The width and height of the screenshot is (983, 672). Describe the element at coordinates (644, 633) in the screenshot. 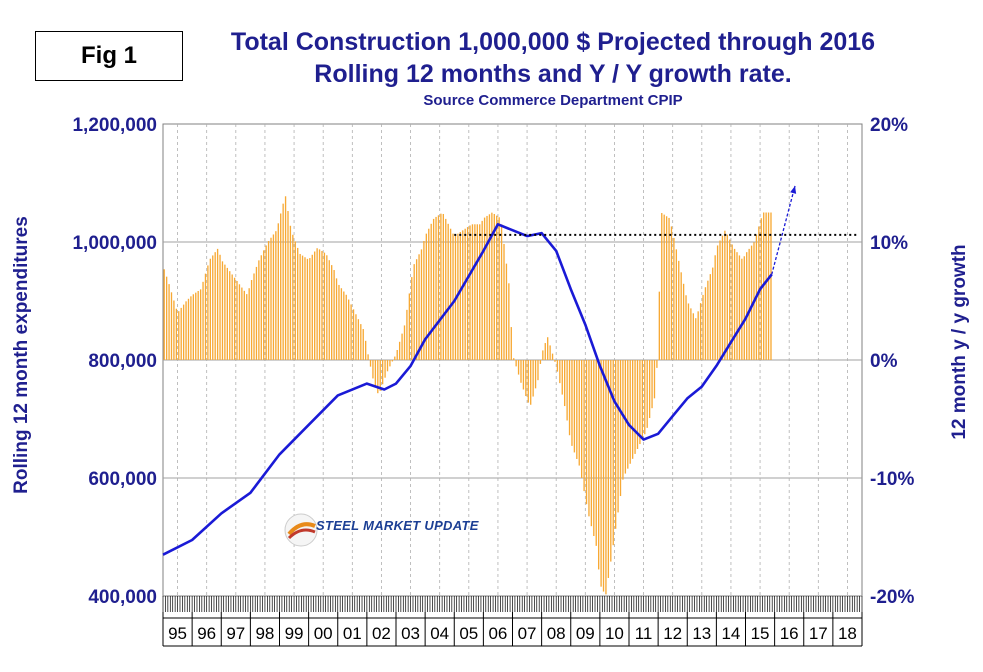

I see `x-tick-label: 11` at that location.